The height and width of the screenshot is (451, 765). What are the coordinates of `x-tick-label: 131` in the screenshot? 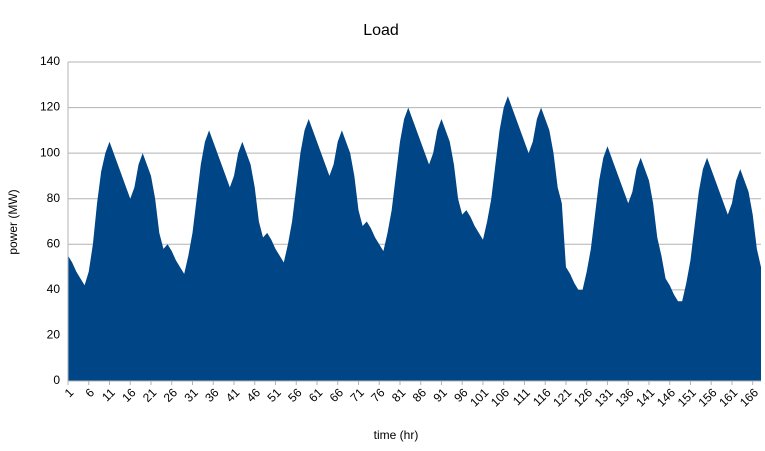 It's located at (604, 397).